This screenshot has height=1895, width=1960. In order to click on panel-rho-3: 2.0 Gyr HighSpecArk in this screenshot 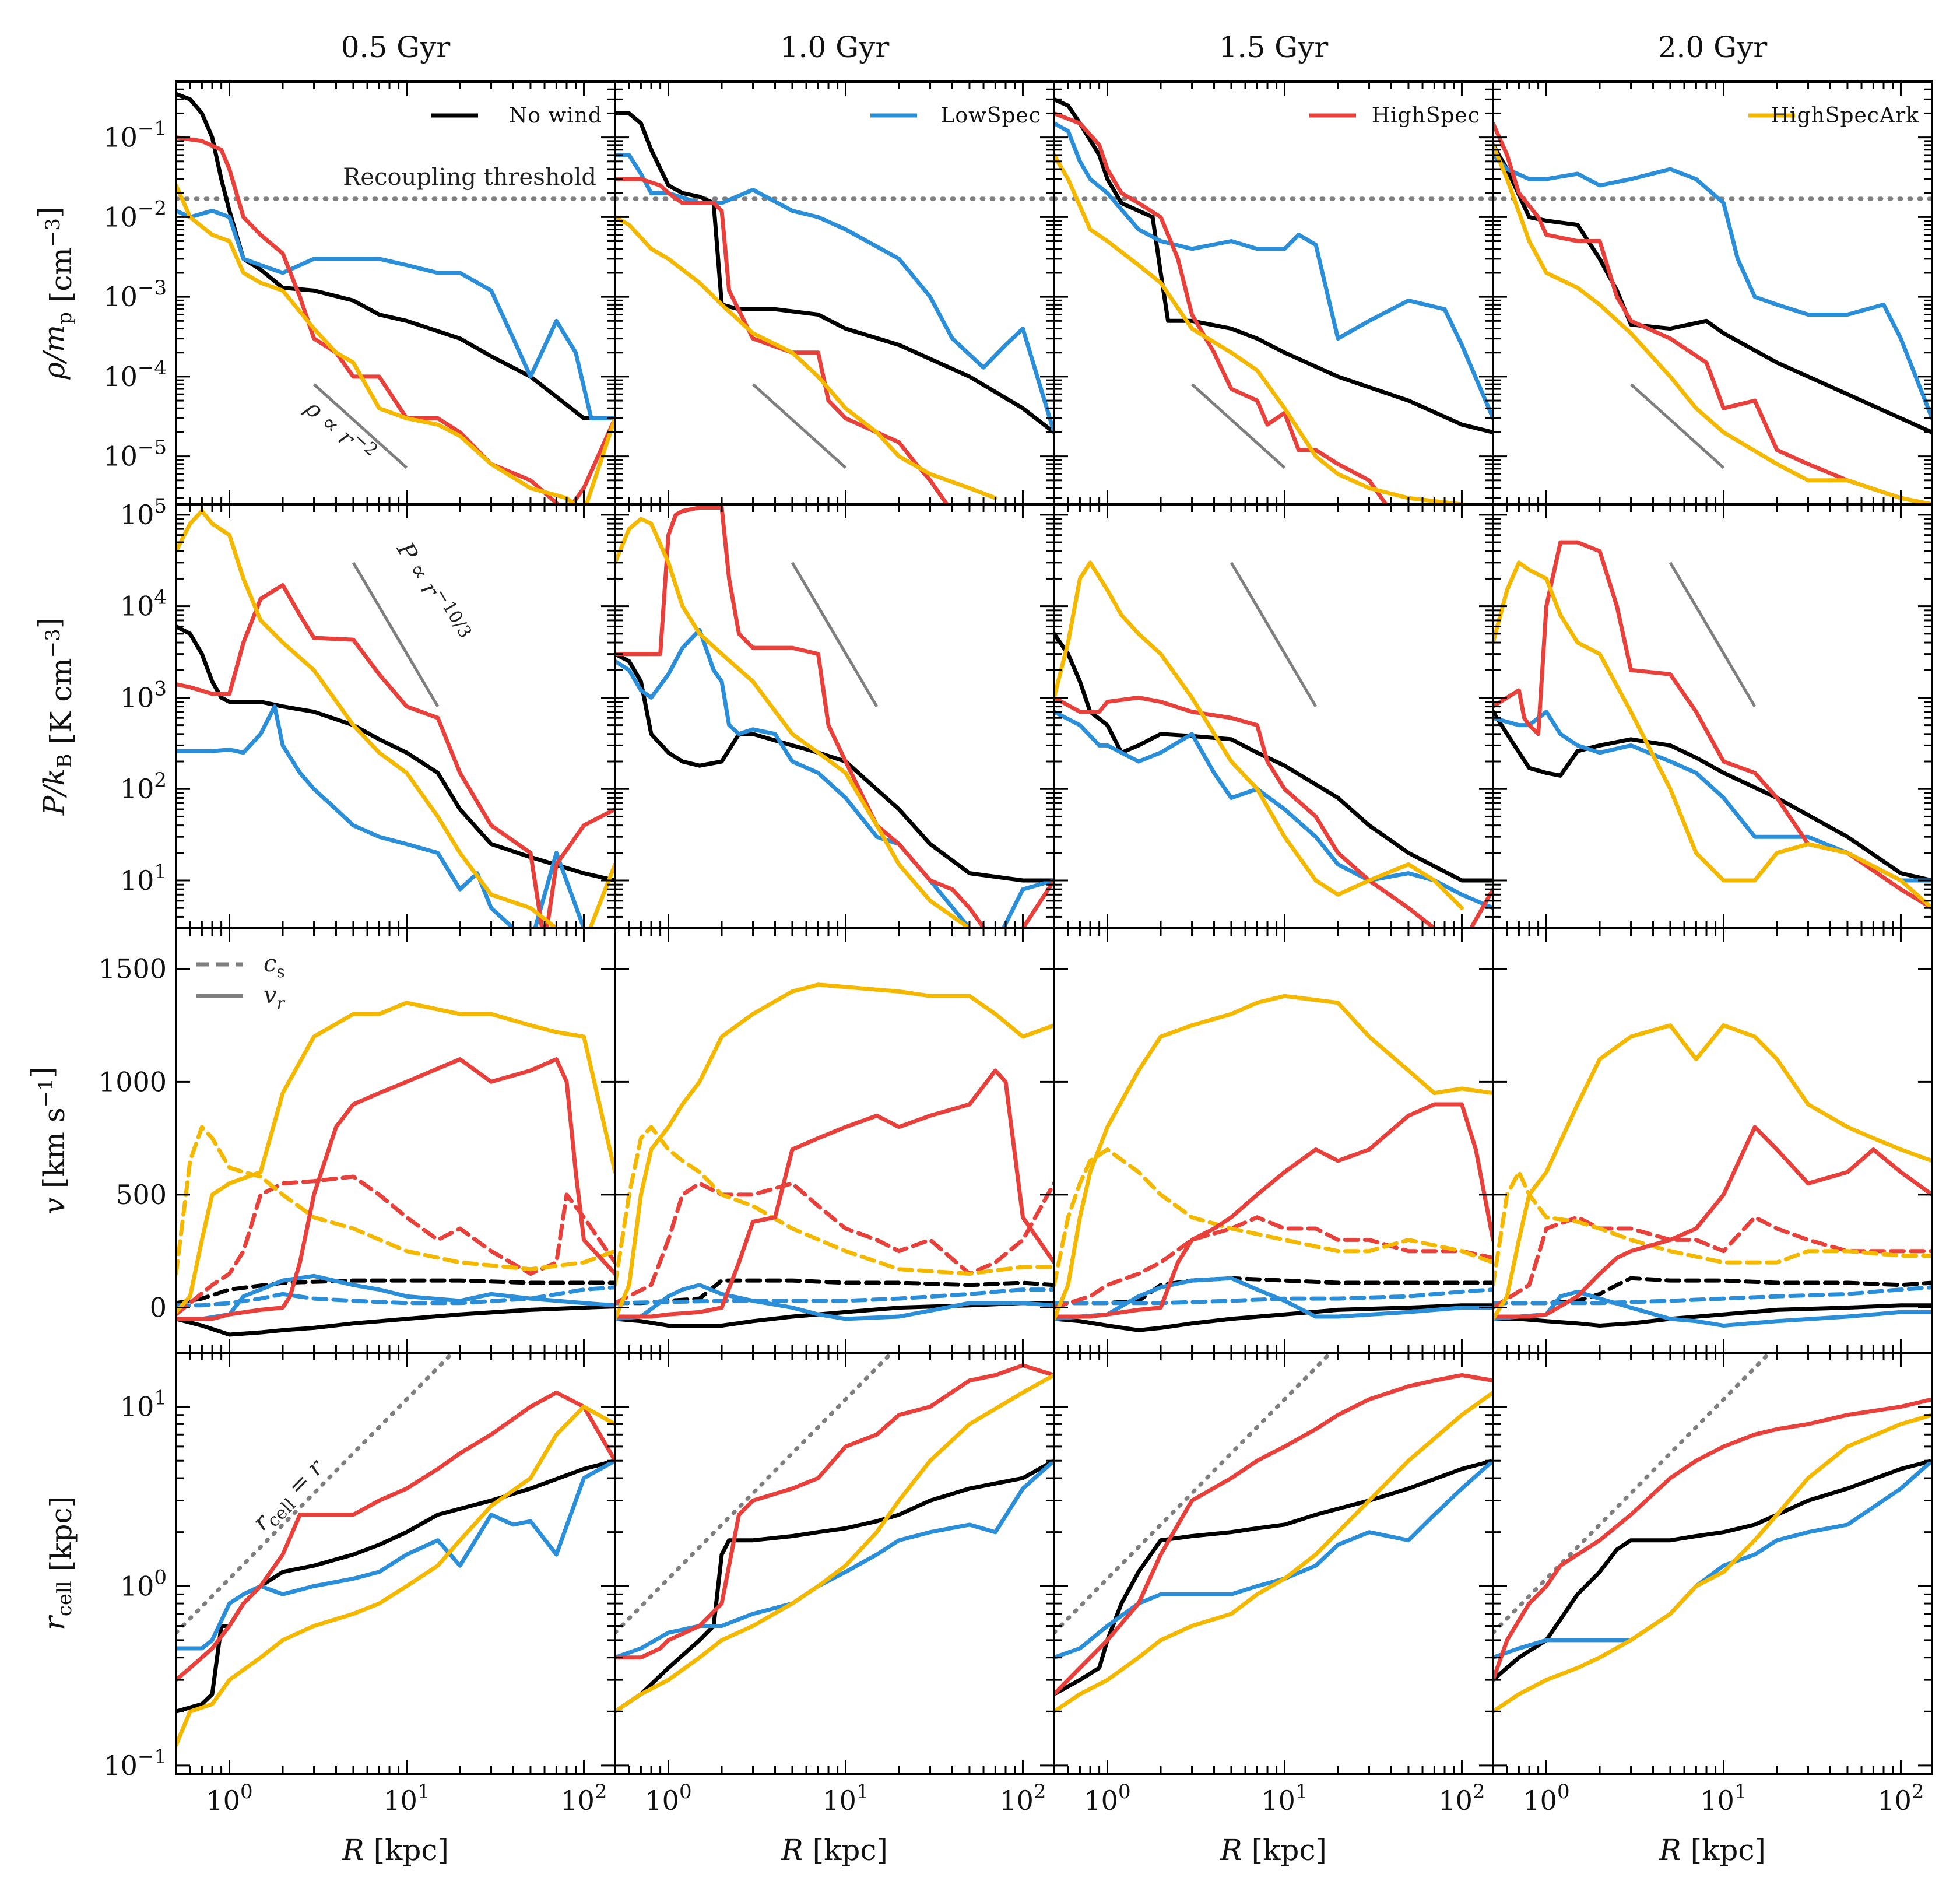, I will do `click(1712, 268)`.